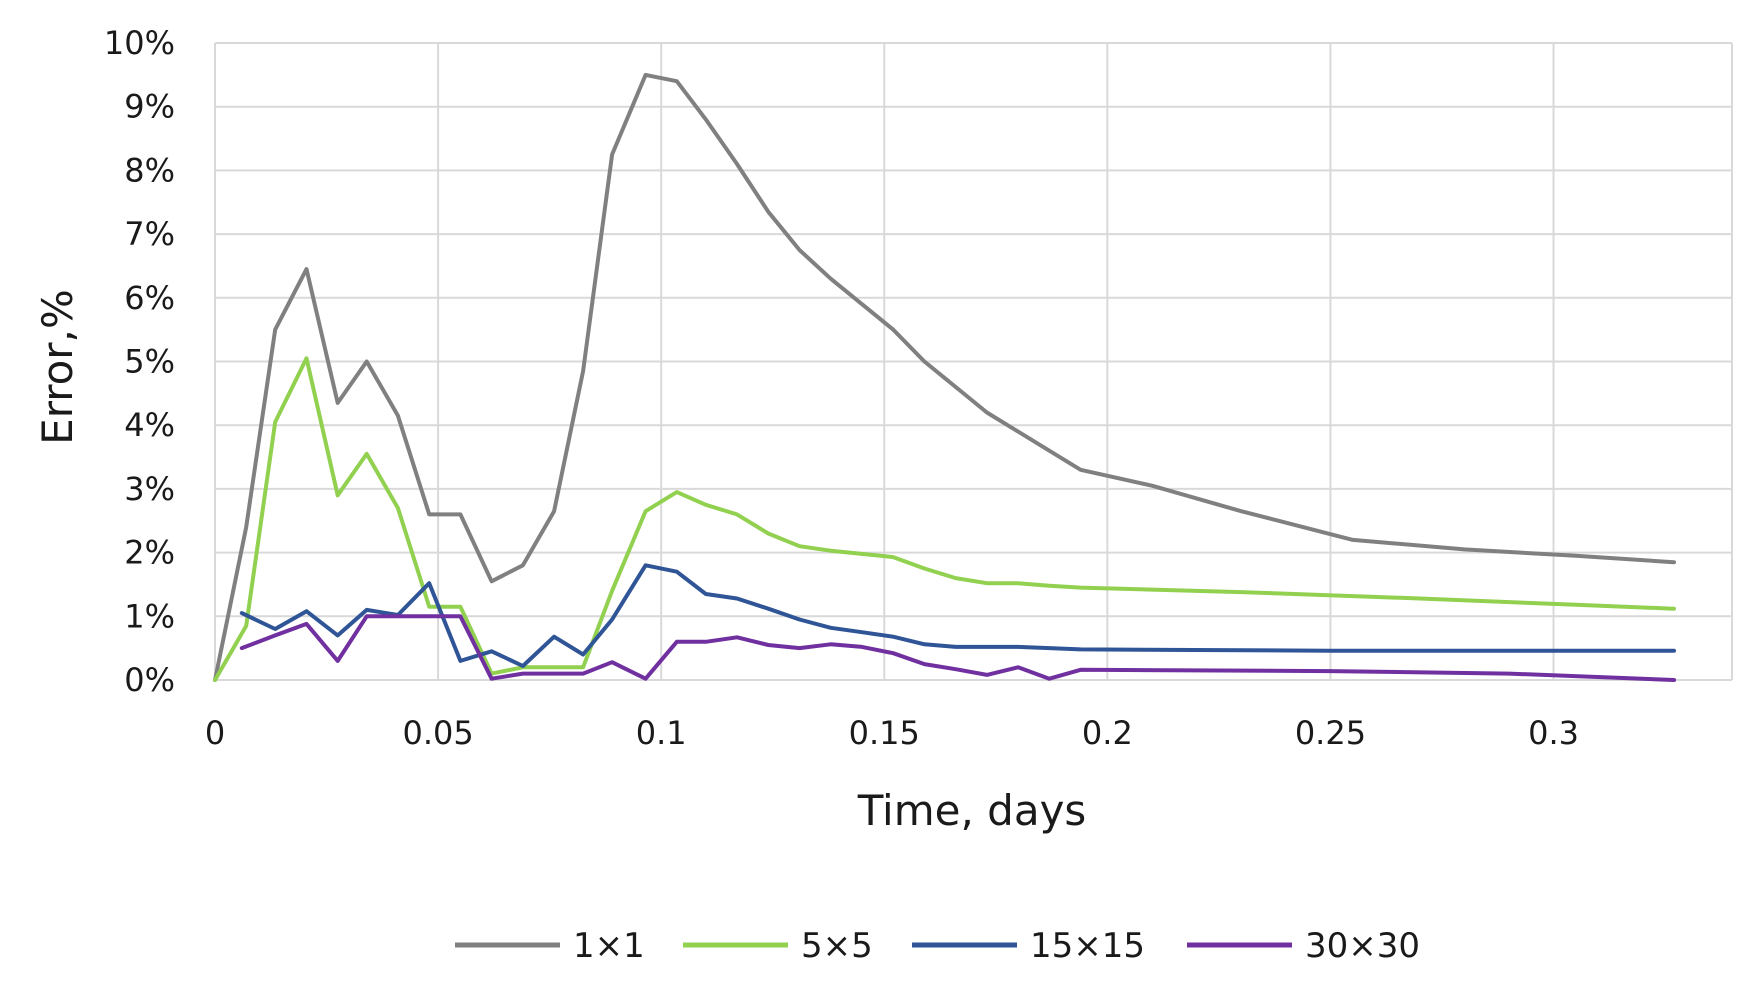  I want to click on x-tick-label: 0, so click(215, 733).